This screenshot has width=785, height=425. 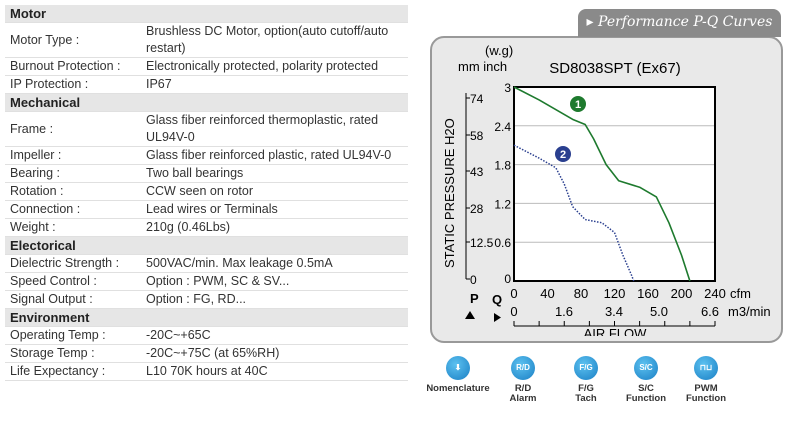 I want to click on spec-label: Dielectric Strength :, so click(x=73, y=263).